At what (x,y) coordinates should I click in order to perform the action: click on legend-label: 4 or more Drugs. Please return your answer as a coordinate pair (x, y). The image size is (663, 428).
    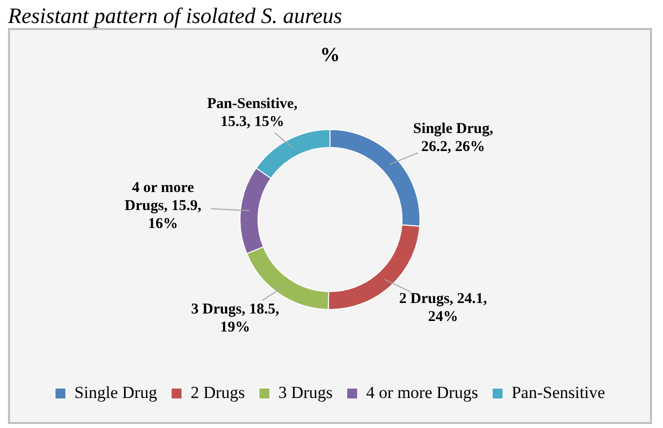
    Looking at the image, I should click on (422, 392).